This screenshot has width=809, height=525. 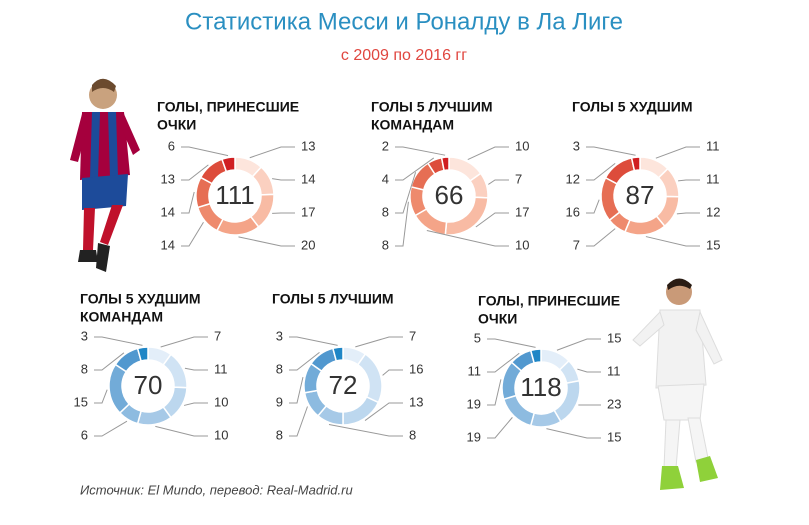 What do you see at coordinates (449, 195) in the screenshot?
I see `donut-total: 66` at bounding box center [449, 195].